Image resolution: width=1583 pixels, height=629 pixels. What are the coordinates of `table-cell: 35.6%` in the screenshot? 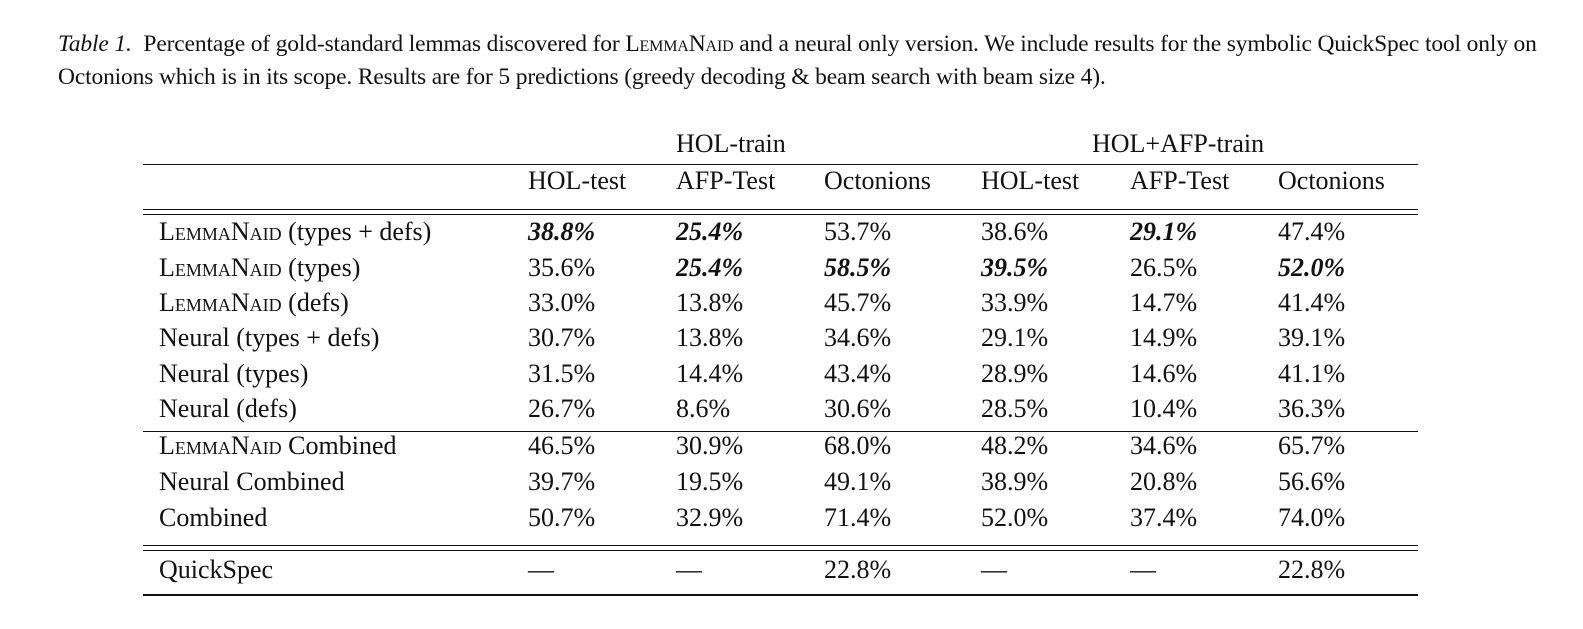 It's located at (562, 267).